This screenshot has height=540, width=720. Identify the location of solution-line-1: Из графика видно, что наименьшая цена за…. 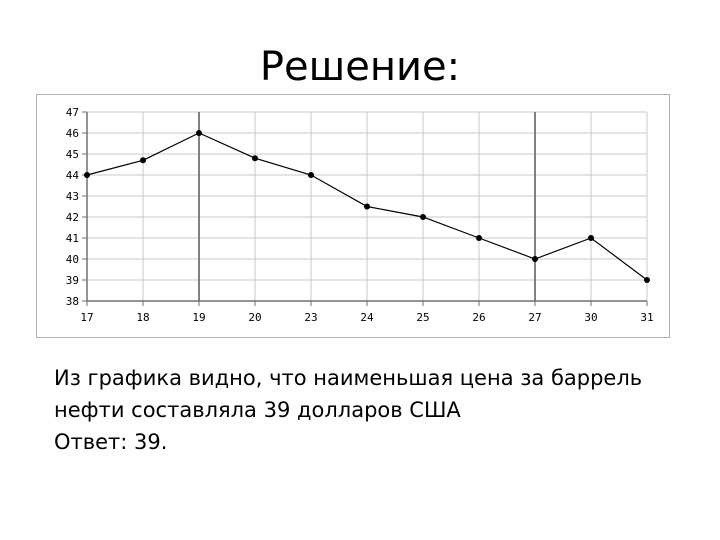
(348, 378).